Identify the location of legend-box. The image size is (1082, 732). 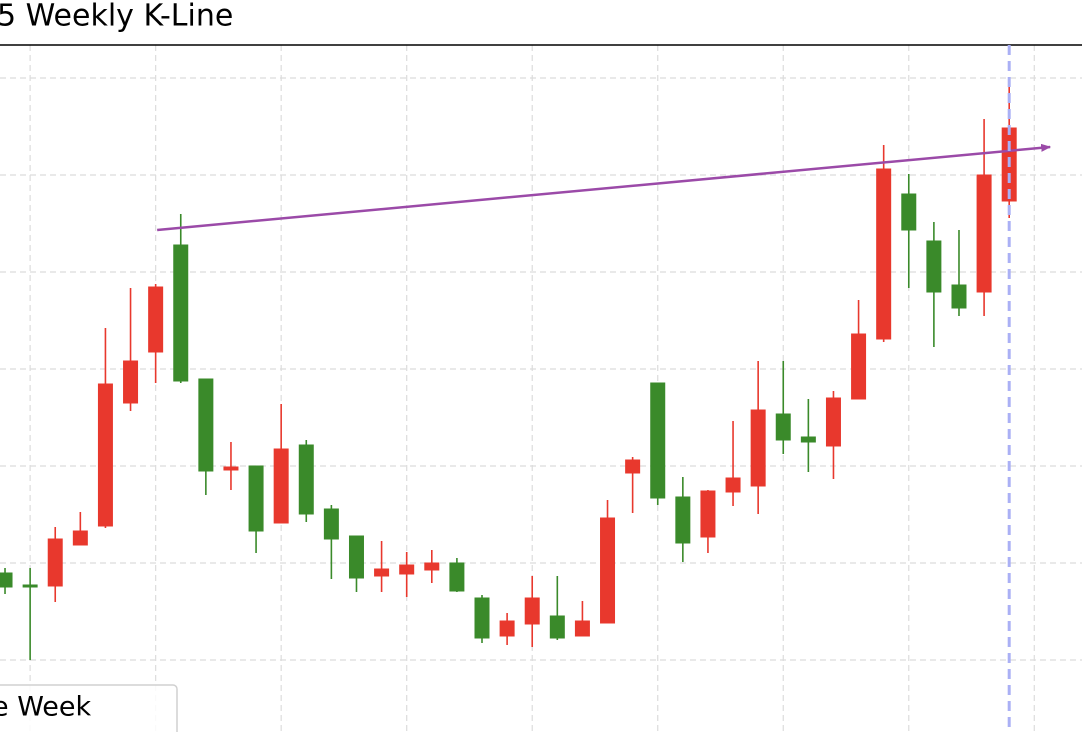
(89, 708).